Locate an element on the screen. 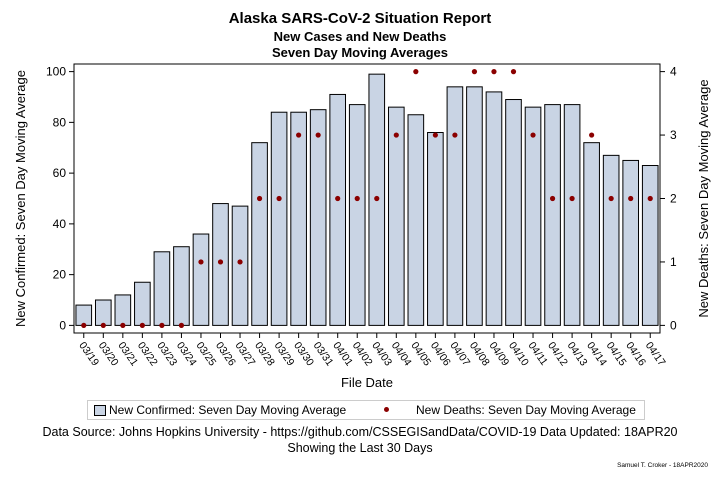  x-tick-label: 04/13 is located at coordinates (577, 354).